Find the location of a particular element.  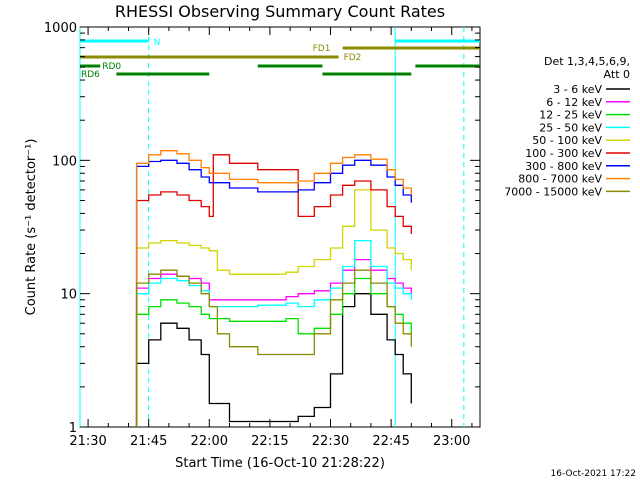

state-bar-label-rd6: RD6 is located at coordinates (90, 75).